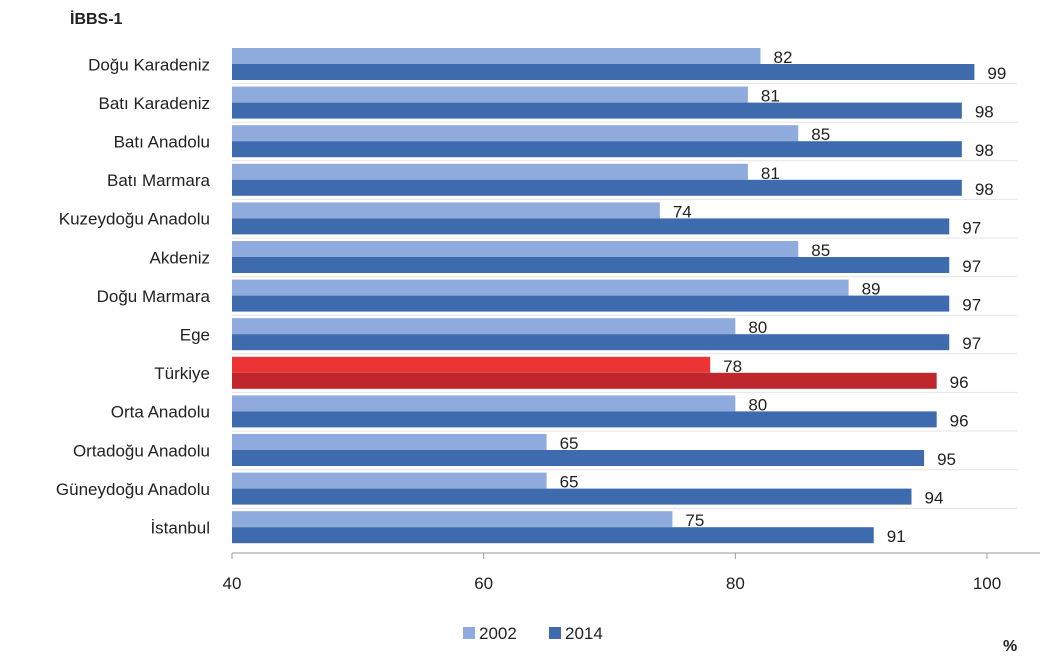 The image size is (1046, 657). I want to click on value-label-2002: 89, so click(871, 289).